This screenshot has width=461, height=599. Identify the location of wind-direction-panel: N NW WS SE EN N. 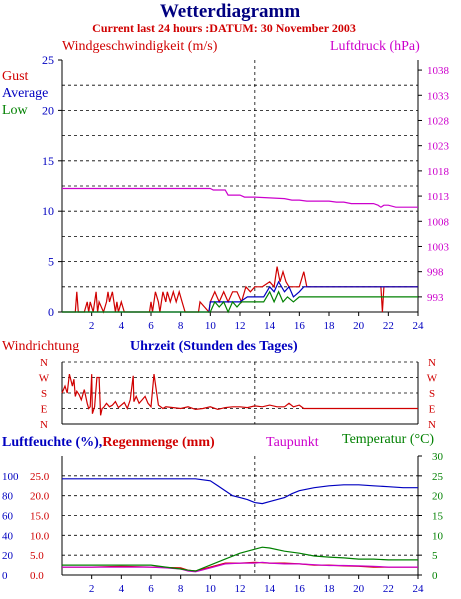
(238, 394).